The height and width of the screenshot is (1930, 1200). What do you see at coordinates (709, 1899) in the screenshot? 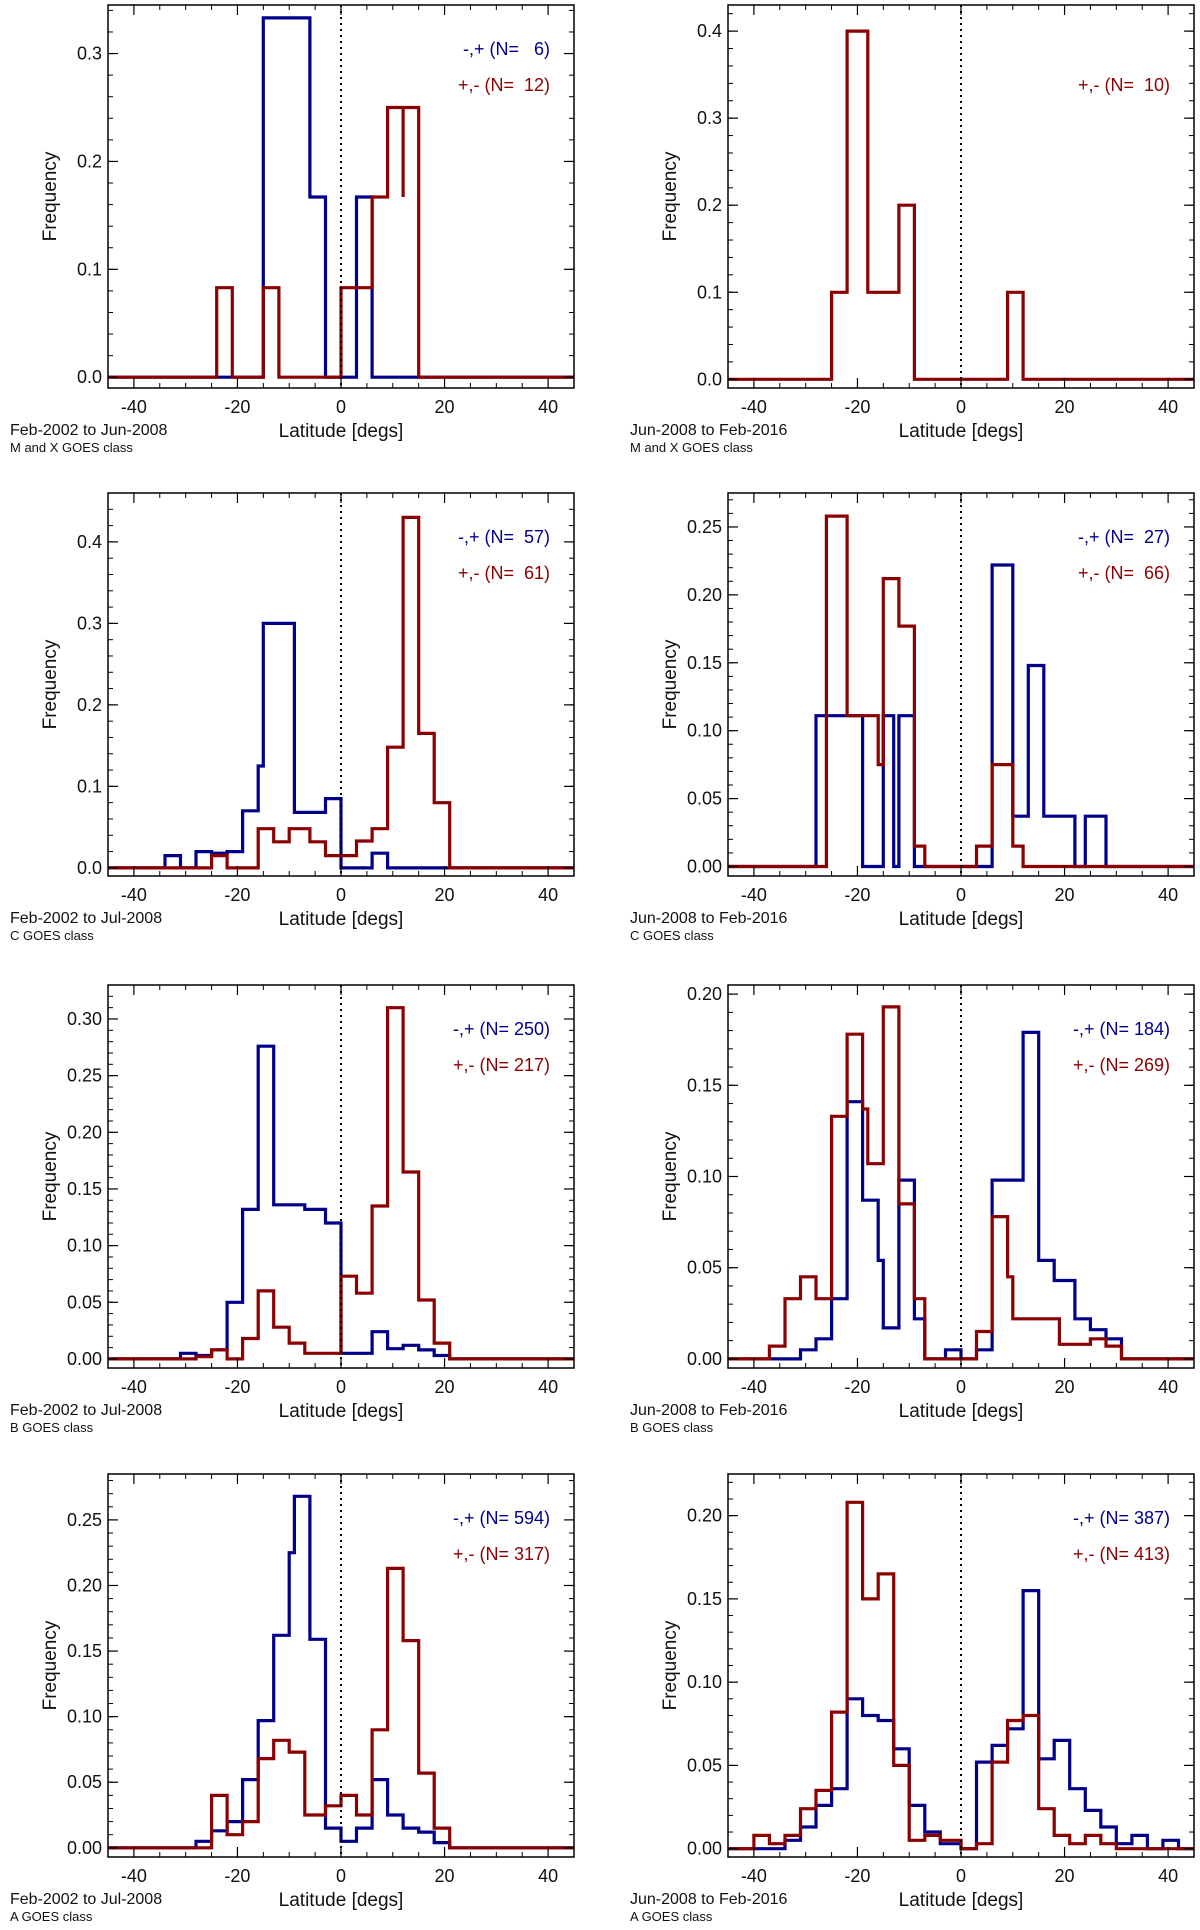
I see `period-label: Jun-2008 to Feb-2016` at bounding box center [709, 1899].